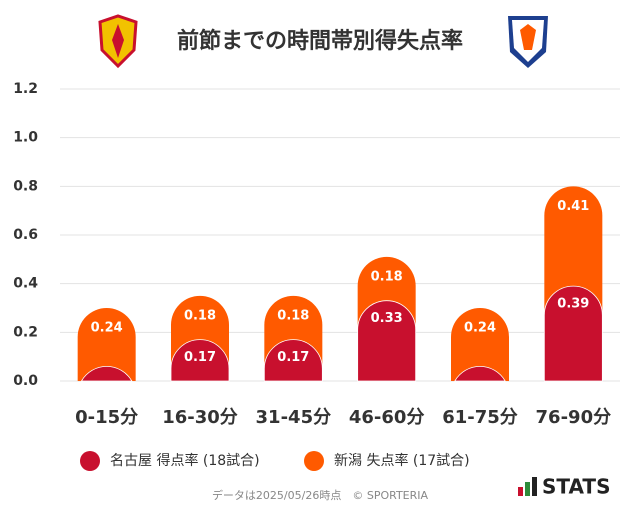 Image resolution: width=641 pixels, height=508 pixels. Describe the element at coordinates (106, 417) in the screenshot. I see `x-tick-label: 0-15分` at that location.